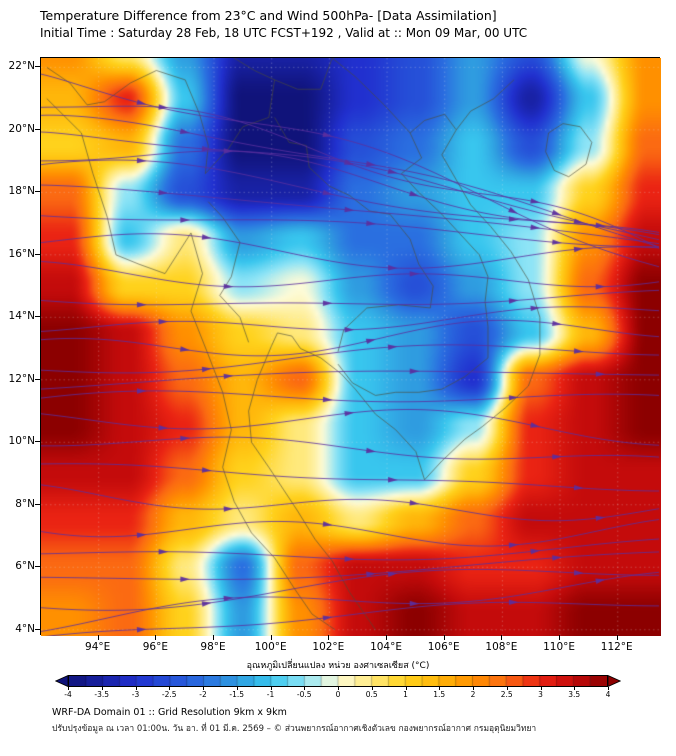 This screenshot has width=676, height=756. What do you see at coordinates (25, 628) in the screenshot?
I see `lat-tick-label: 4°N` at bounding box center [25, 628].